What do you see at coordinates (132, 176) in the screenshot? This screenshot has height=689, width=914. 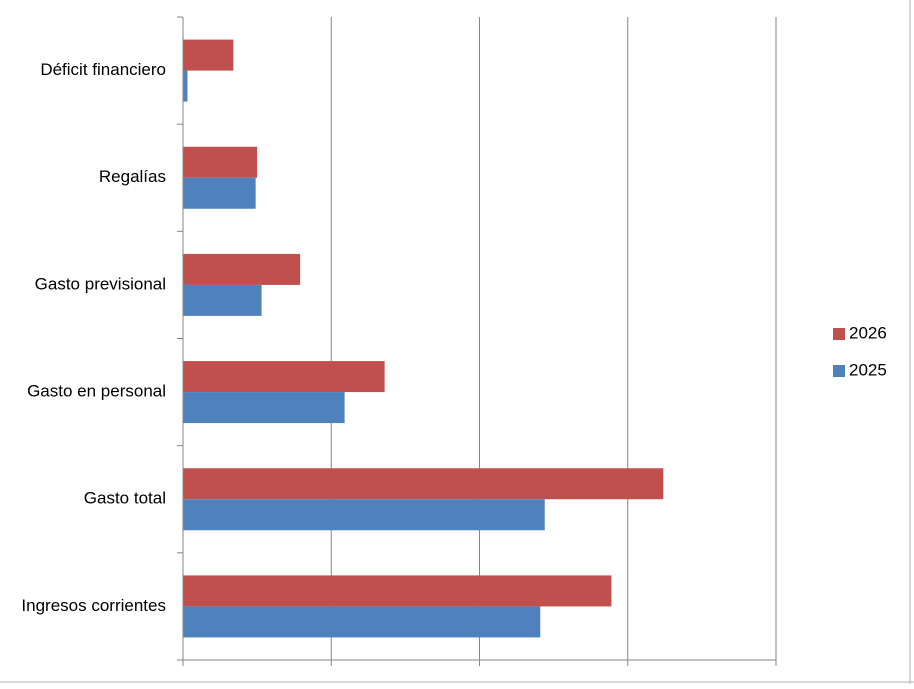 I see `y-tick-label: Regalías` at bounding box center [132, 176].